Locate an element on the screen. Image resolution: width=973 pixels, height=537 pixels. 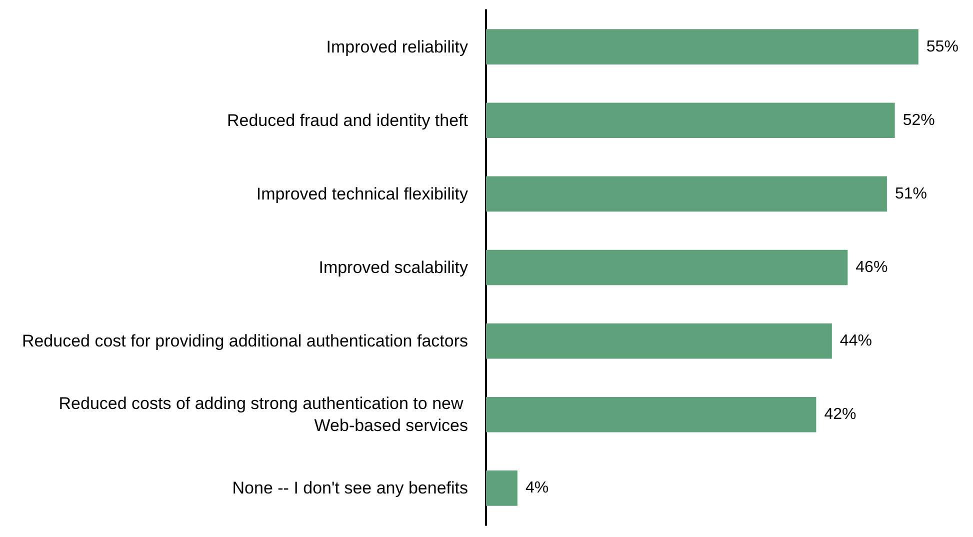
y-tick-label: Reduced costs of adding strong authentication to new Web-based services is located at coordinates (263, 415).